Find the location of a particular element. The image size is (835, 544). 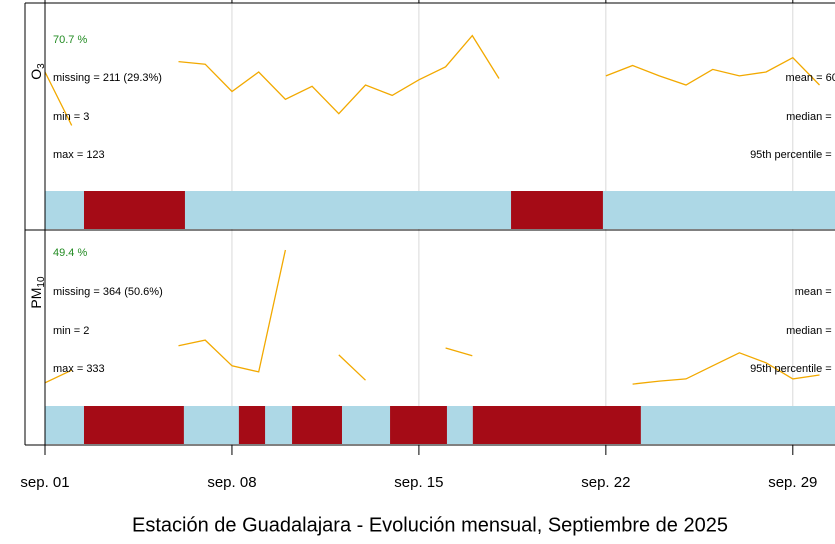

stat-left: max = 123 is located at coordinates (79, 155).